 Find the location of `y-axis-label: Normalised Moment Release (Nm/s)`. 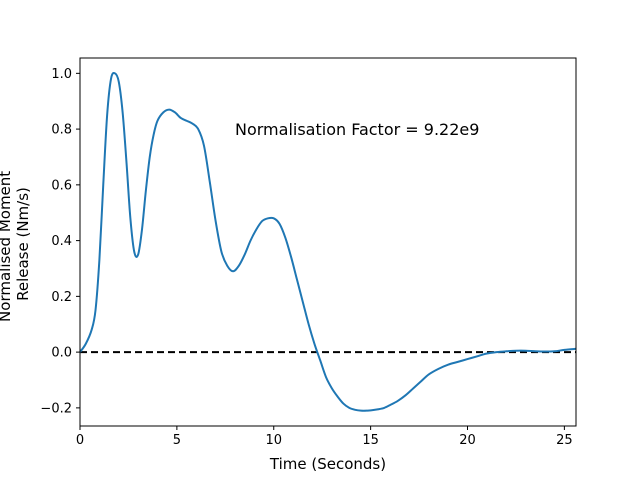

y-axis-label: Normalised Moment Release (Nm/s) is located at coordinates (16, 244).